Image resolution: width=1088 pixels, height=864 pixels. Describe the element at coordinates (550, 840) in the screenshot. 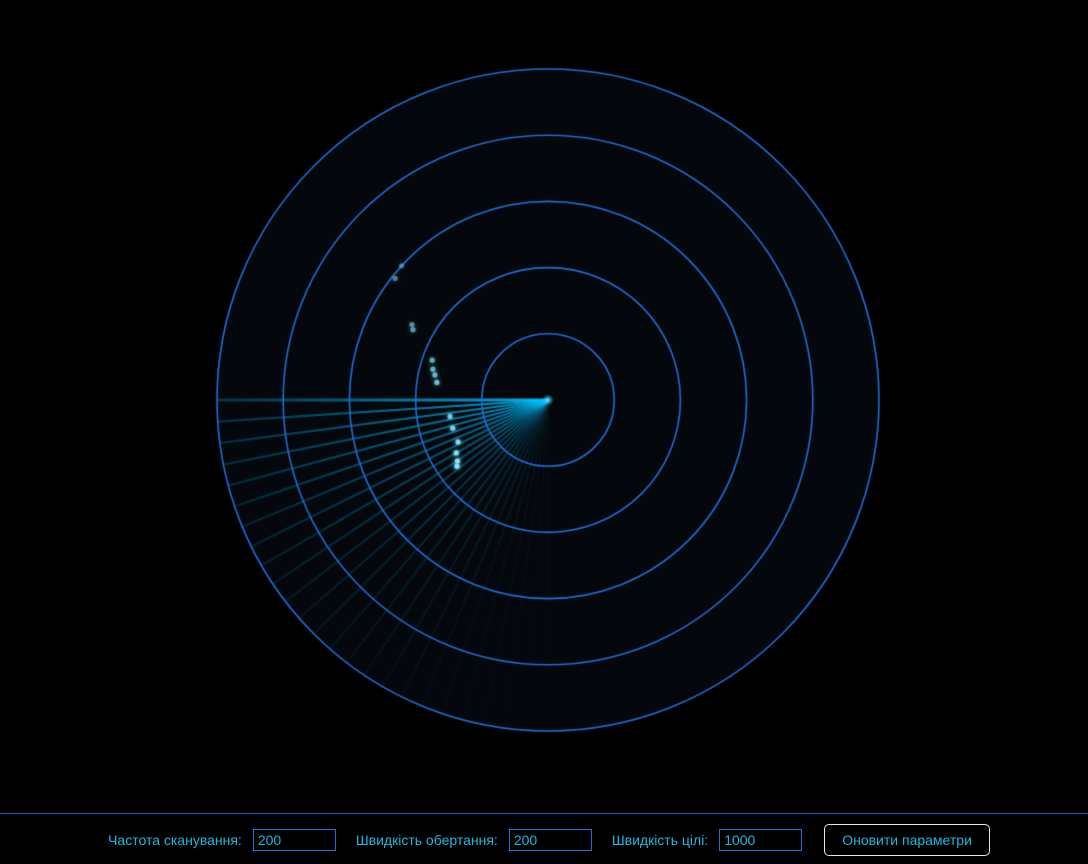

I see `rotation-speed-input` at that location.